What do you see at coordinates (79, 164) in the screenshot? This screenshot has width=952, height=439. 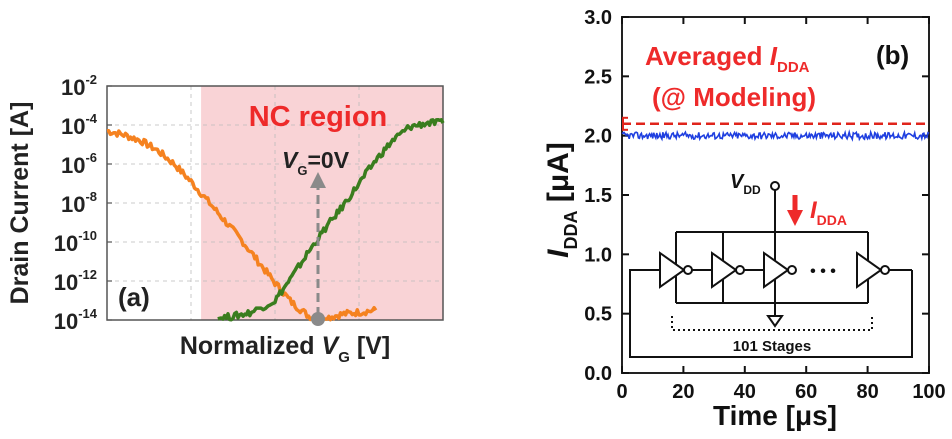 I see `y-tick-label-a: 10⁻⁶` at bounding box center [79, 164].